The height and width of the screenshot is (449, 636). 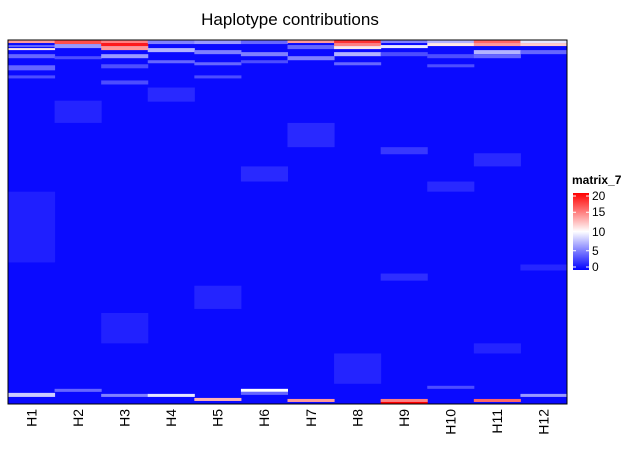 What do you see at coordinates (599, 231) in the screenshot?
I see `legend-tick-label: 10` at bounding box center [599, 231].